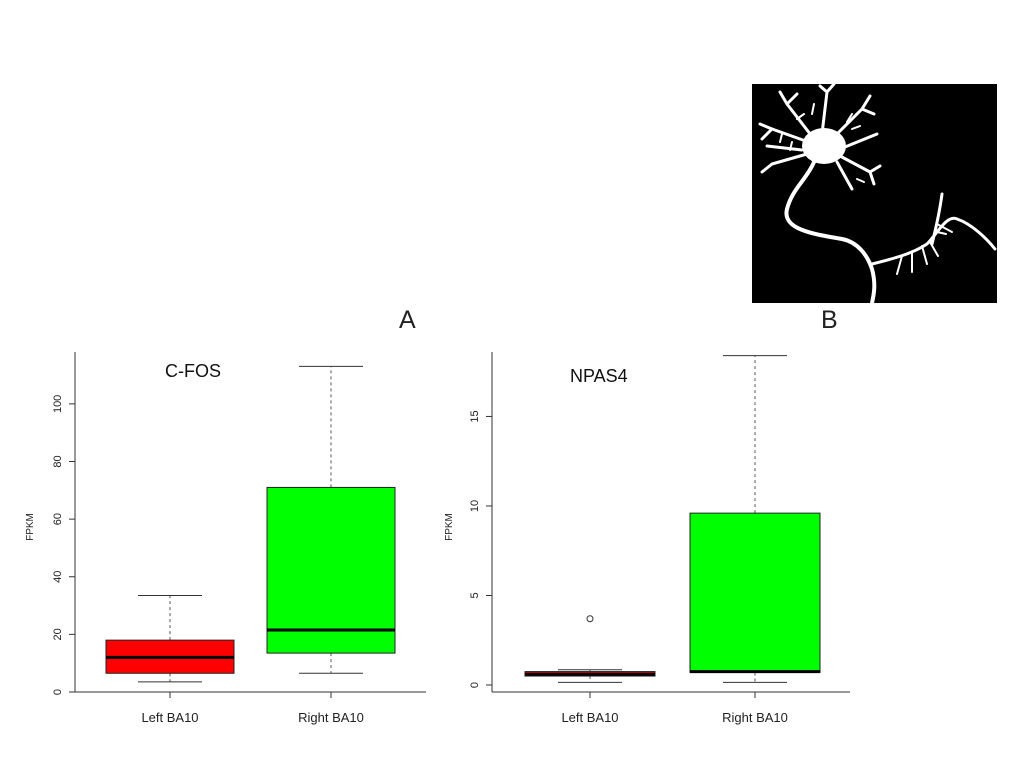  Describe the element at coordinates (599, 376) in the screenshot. I see `chart-title: NPAS4` at that location.